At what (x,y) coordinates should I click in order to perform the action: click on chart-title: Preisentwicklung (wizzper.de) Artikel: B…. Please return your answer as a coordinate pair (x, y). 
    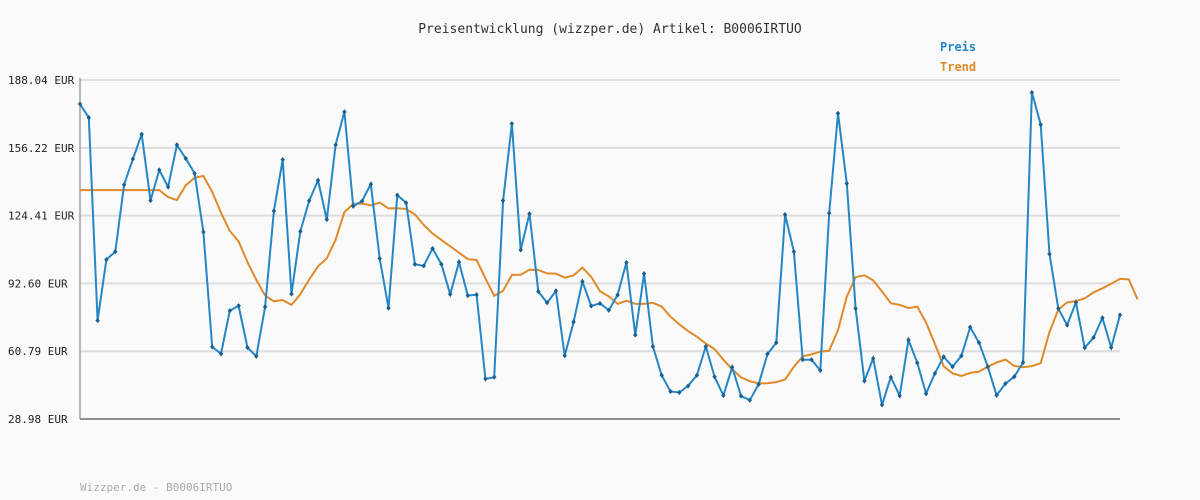
    Looking at the image, I should click on (610, 29).